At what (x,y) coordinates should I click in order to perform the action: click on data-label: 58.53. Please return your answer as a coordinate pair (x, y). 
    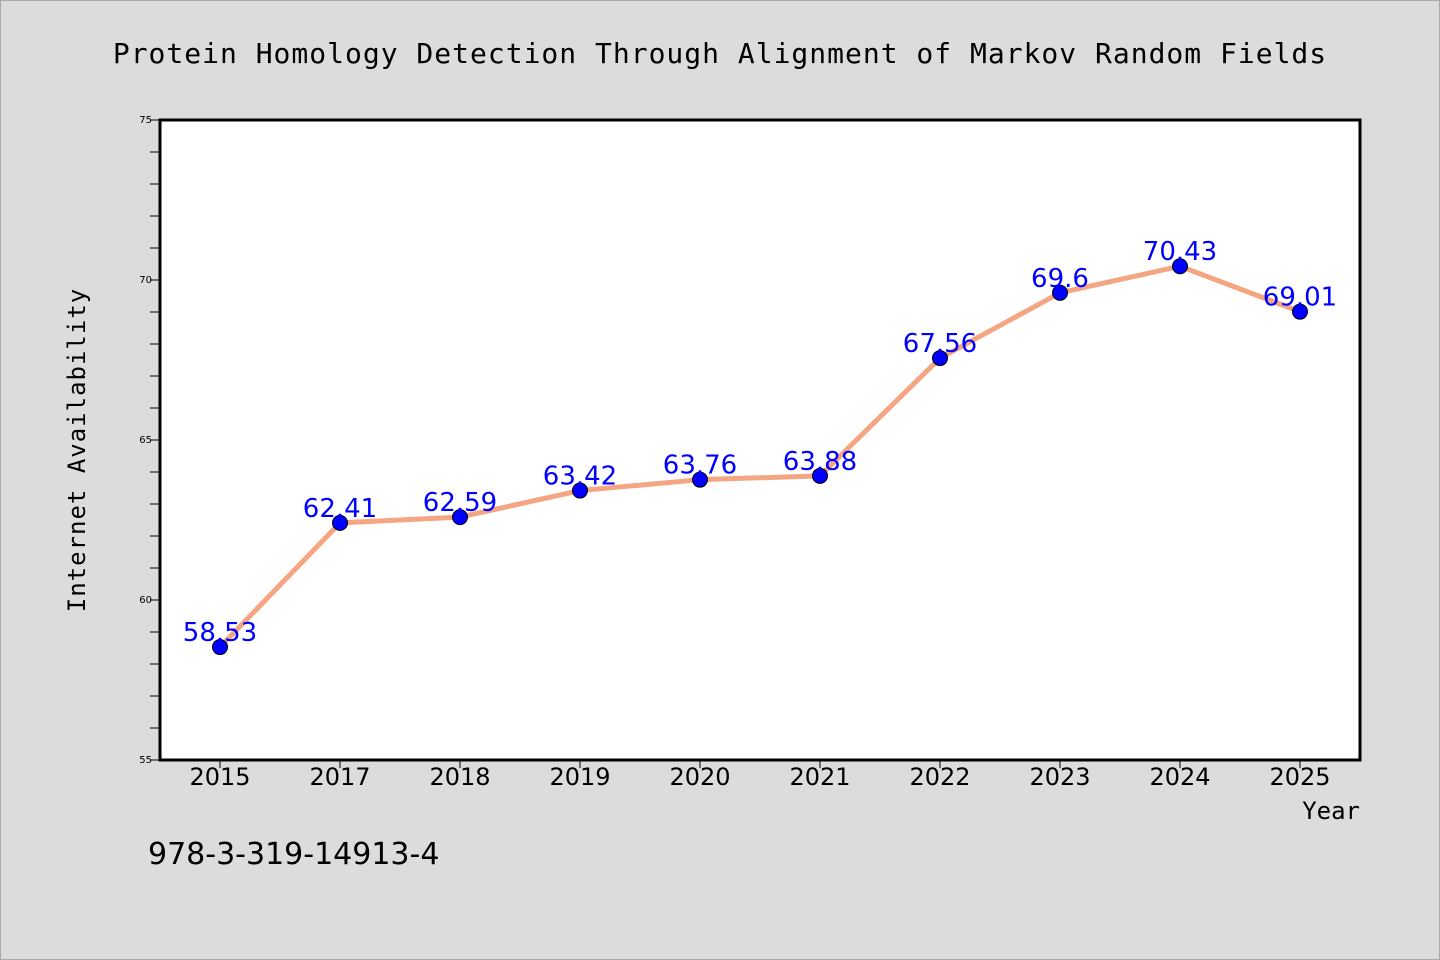
    Looking at the image, I should click on (220, 633).